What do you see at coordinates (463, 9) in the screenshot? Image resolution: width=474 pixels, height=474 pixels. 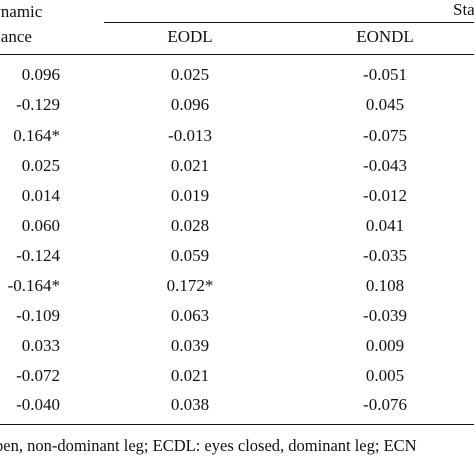 I see `header-static-balance: Sta` at bounding box center [463, 9].